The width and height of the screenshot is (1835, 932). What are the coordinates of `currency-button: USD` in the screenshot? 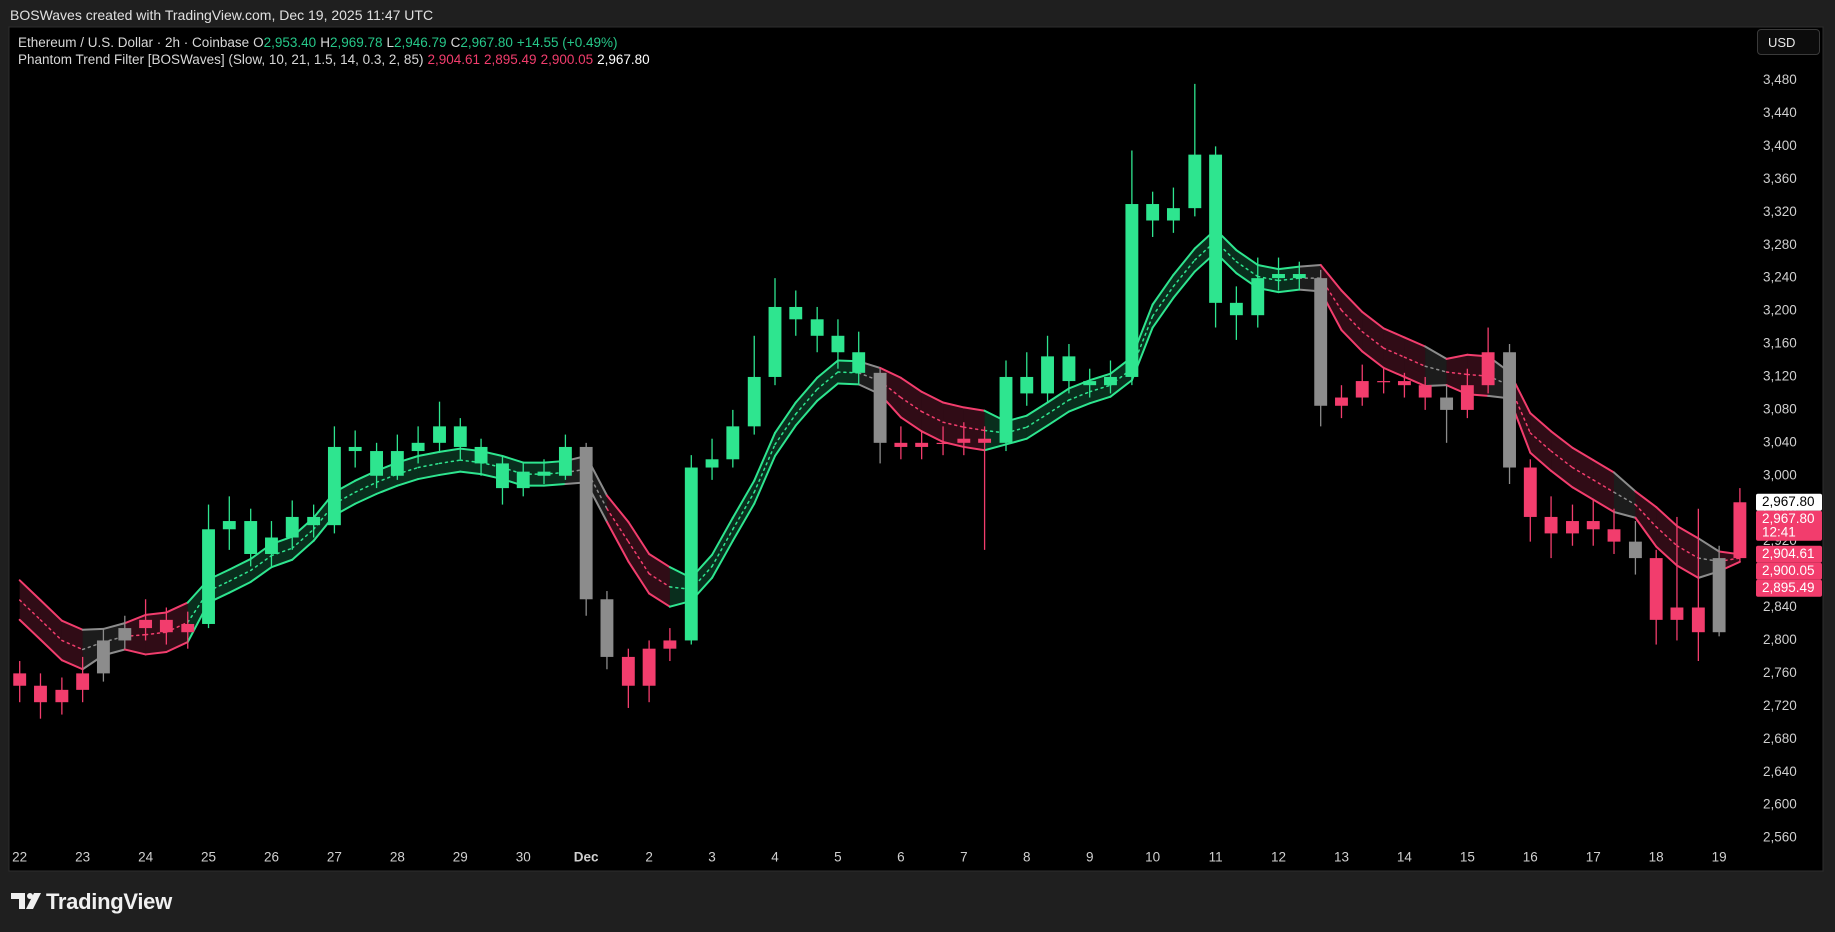 It's located at (1788, 42).